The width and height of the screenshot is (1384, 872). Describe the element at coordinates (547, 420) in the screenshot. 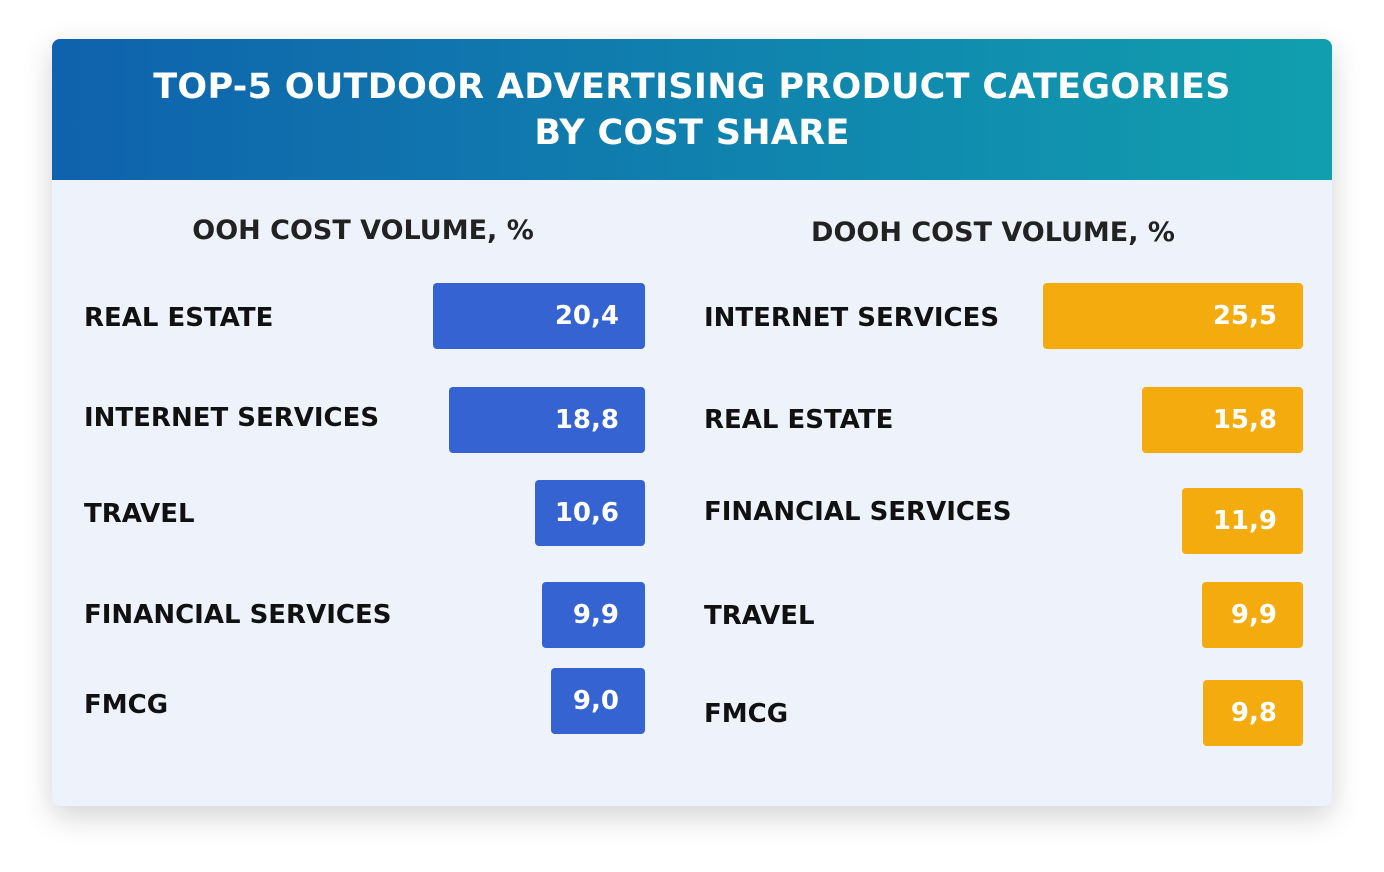

I see `ooh-bar: 18,8` at that location.